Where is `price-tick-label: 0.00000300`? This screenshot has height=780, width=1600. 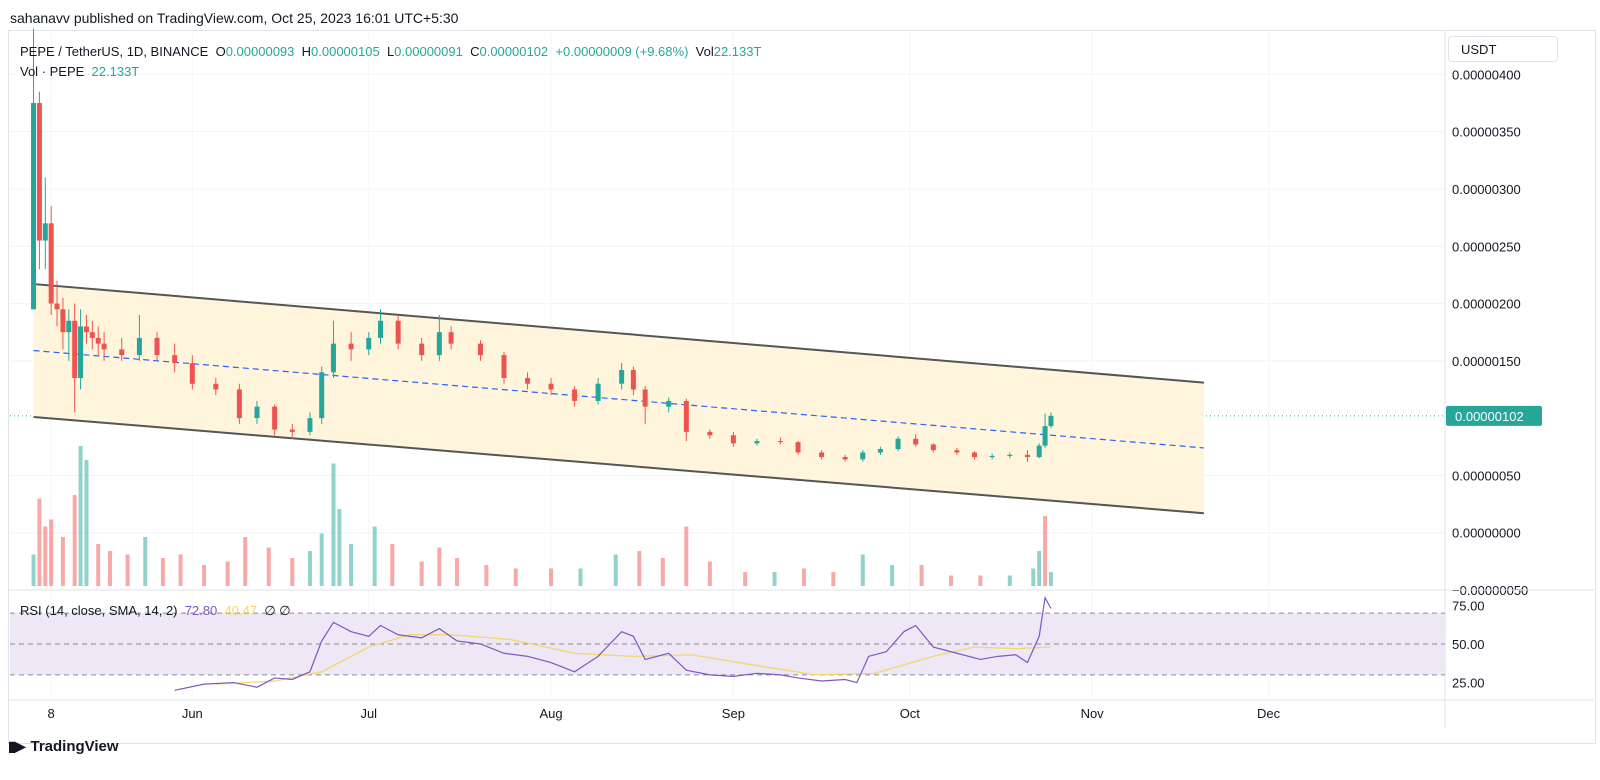
price-tick-label: 0.00000300 is located at coordinates (1486, 189).